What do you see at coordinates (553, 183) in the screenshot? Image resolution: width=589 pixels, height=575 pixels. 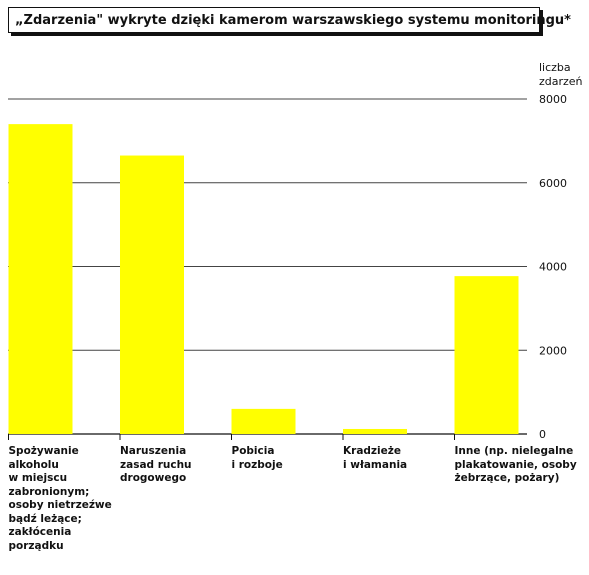 I see `y-tick-label: 6000` at bounding box center [553, 183].